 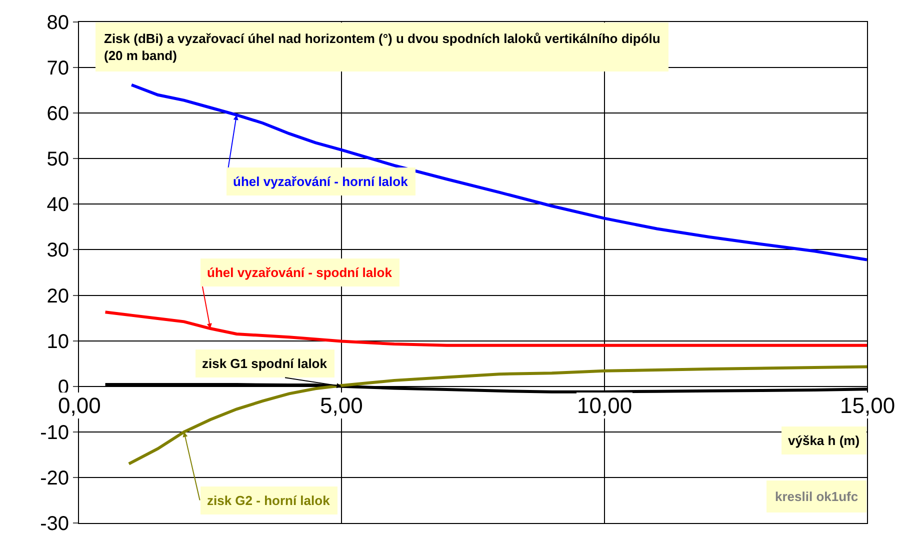 I want to click on y-tick-label: -20, so click(x=54, y=478).